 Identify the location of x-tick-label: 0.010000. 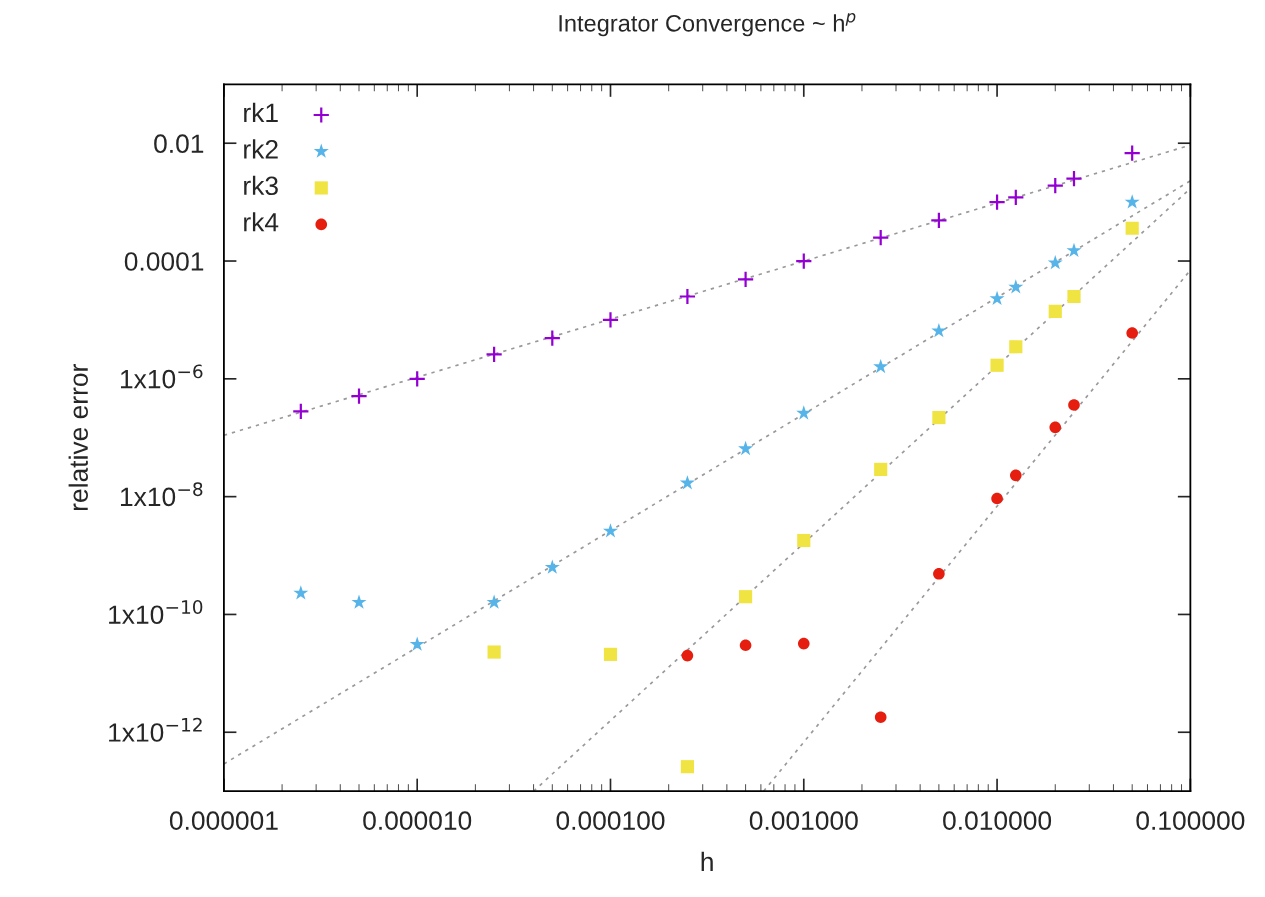
(997, 820).